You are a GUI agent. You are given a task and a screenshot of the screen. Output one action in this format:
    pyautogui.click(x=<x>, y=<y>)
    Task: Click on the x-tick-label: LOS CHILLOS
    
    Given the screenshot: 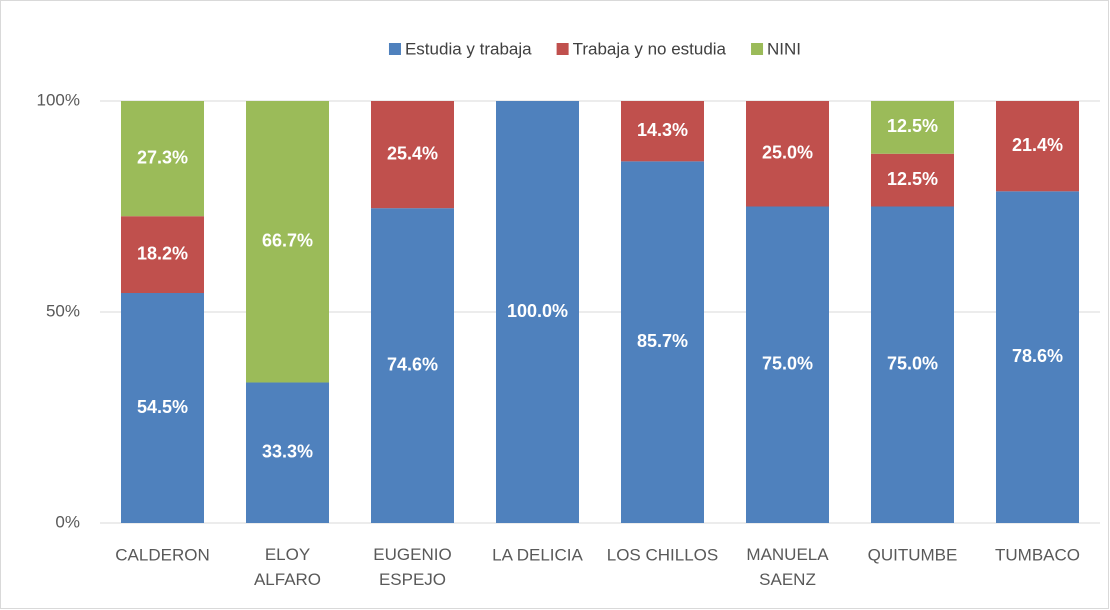 What is the action you would take?
    pyautogui.click(x=663, y=554)
    